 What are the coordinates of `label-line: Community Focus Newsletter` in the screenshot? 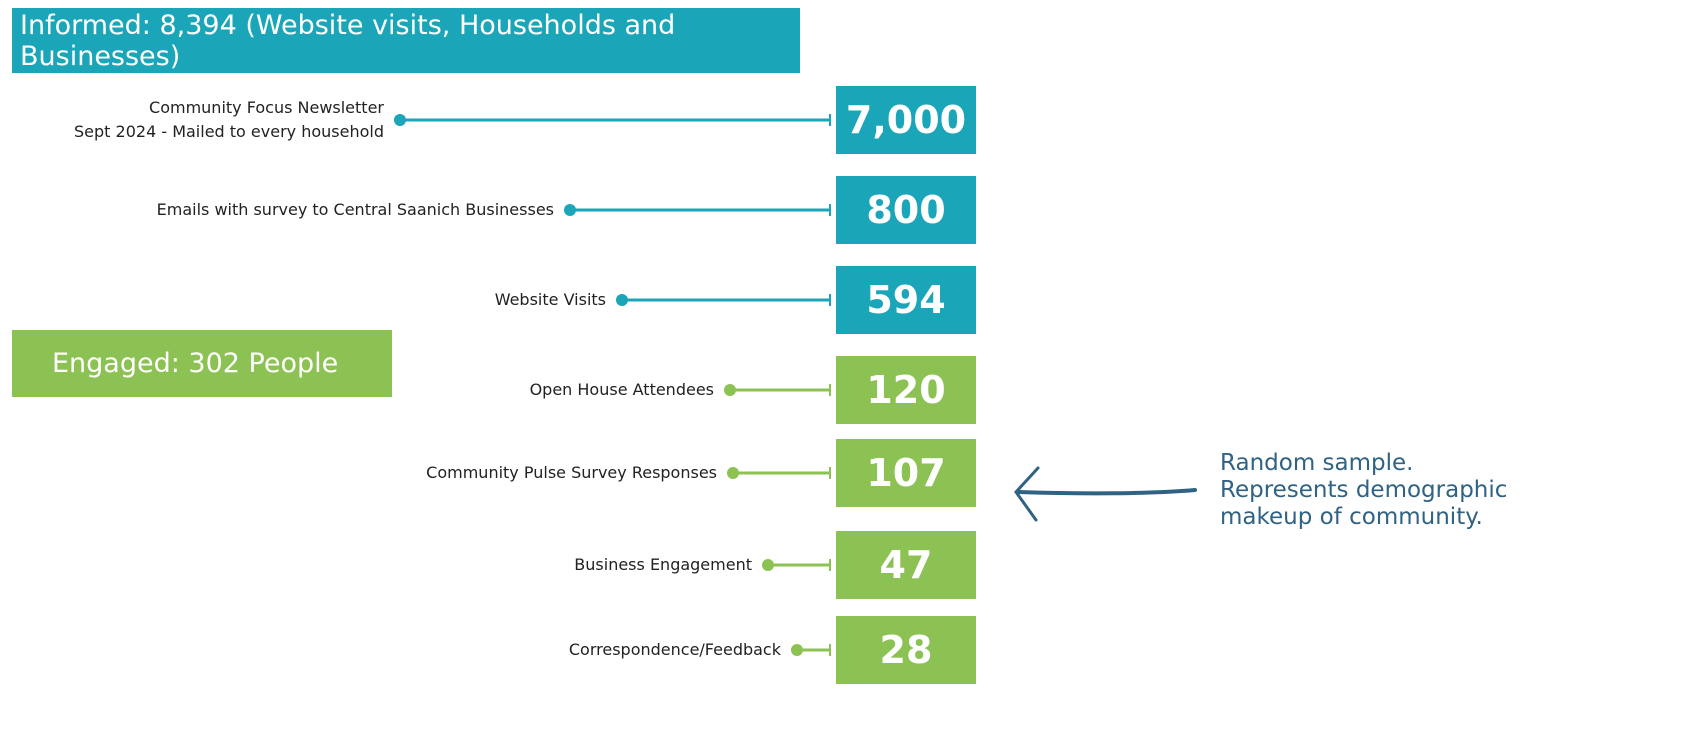 It's located at (266, 107).